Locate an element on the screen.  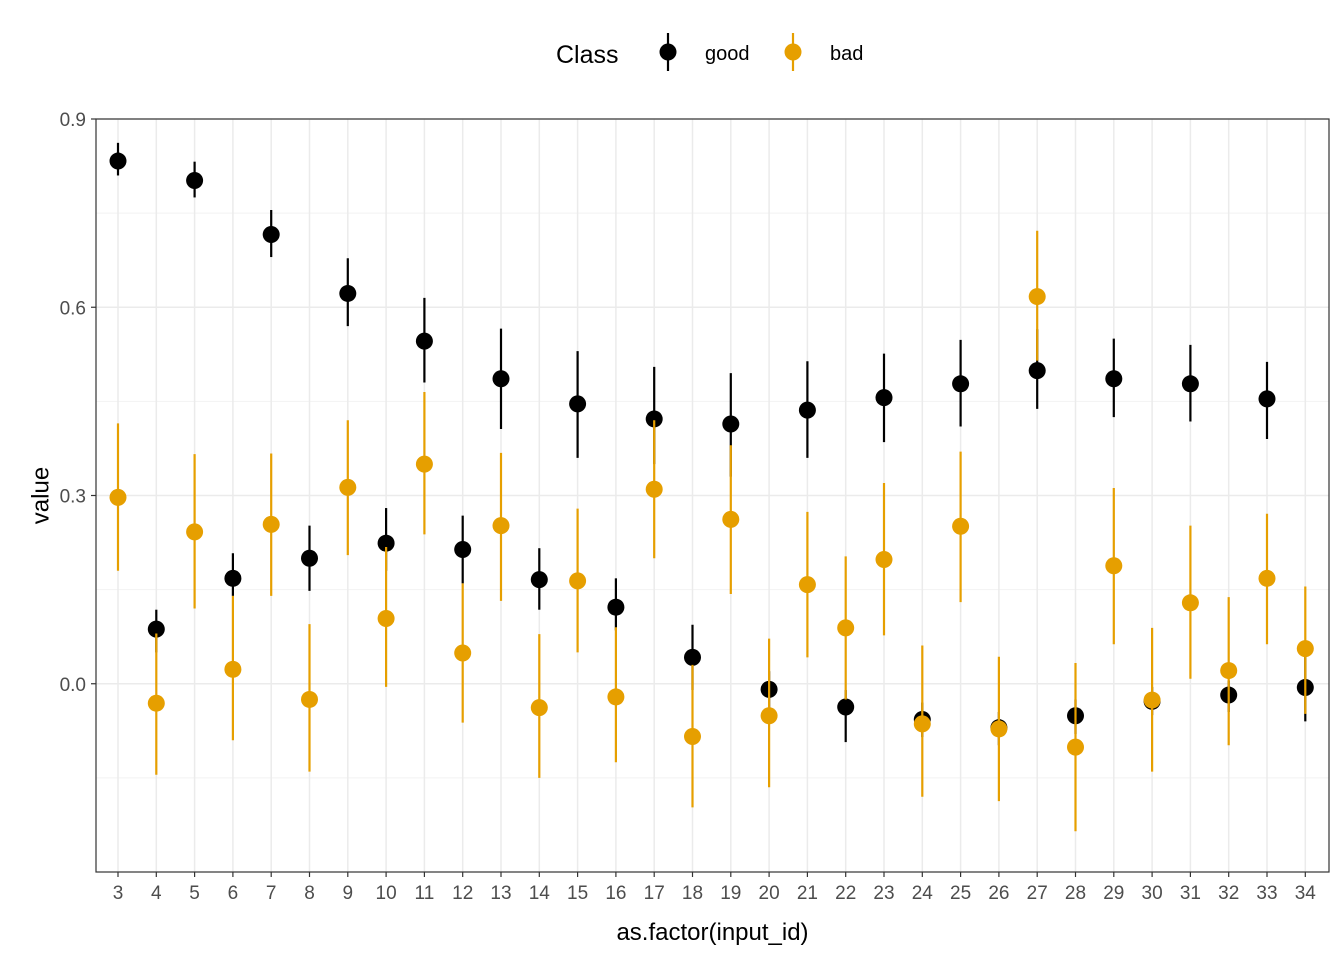
x-tick-label: 16 is located at coordinates (615, 893).